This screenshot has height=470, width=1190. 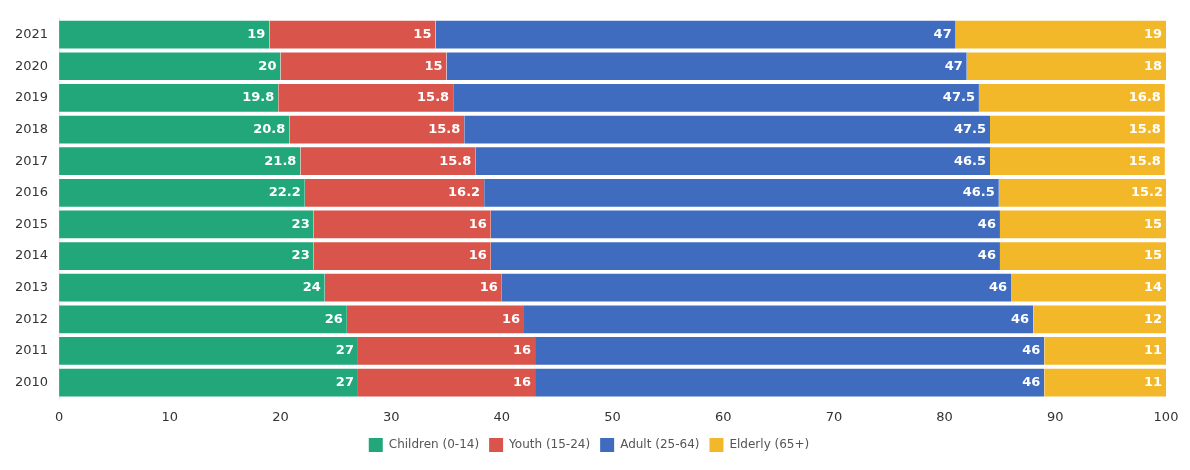 What do you see at coordinates (31, 128) in the screenshot?
I see `y-tick-label: 2018` at bounding box center [31, 128].